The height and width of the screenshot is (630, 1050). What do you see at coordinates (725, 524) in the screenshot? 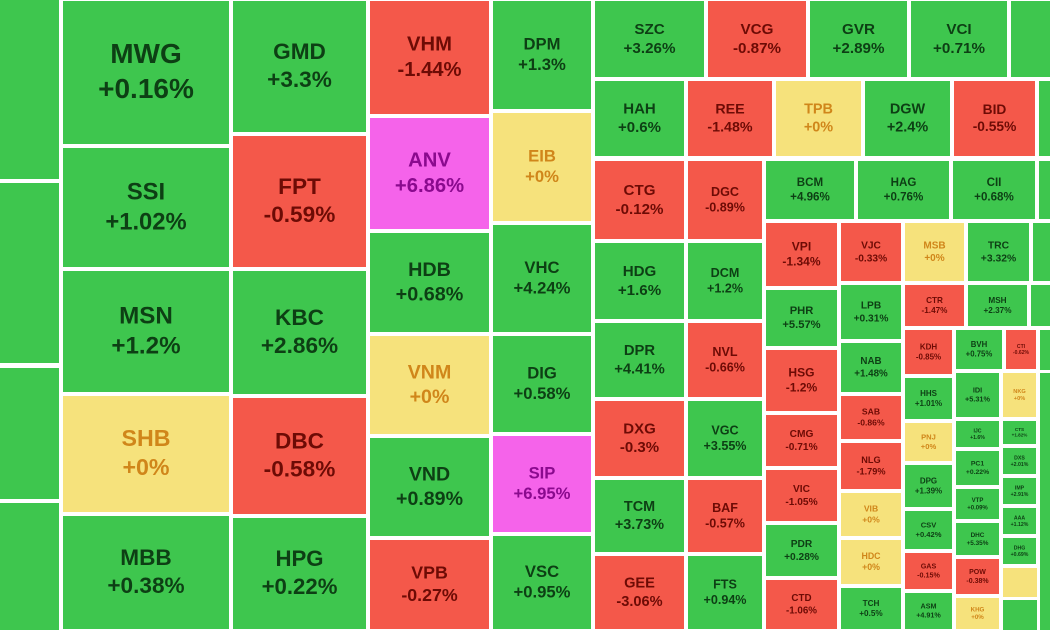
I see `change: -0.57%` at bounding box center [725, 524].